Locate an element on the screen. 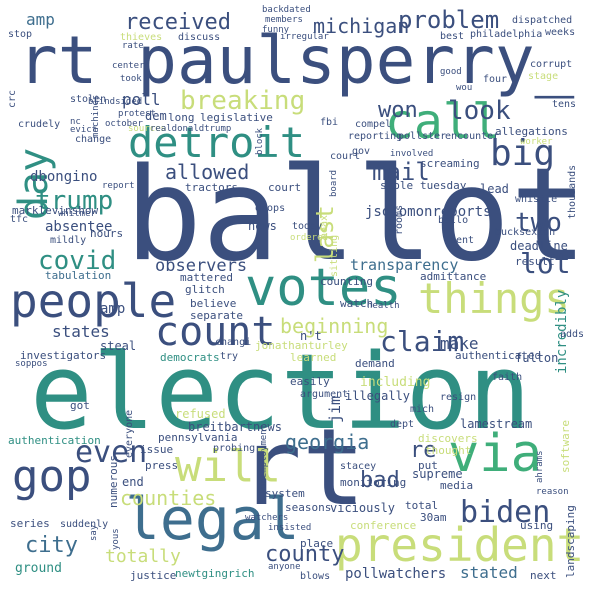 This screenshot has width=590, height=590. word-put: put is located at coordinates (428, 465).